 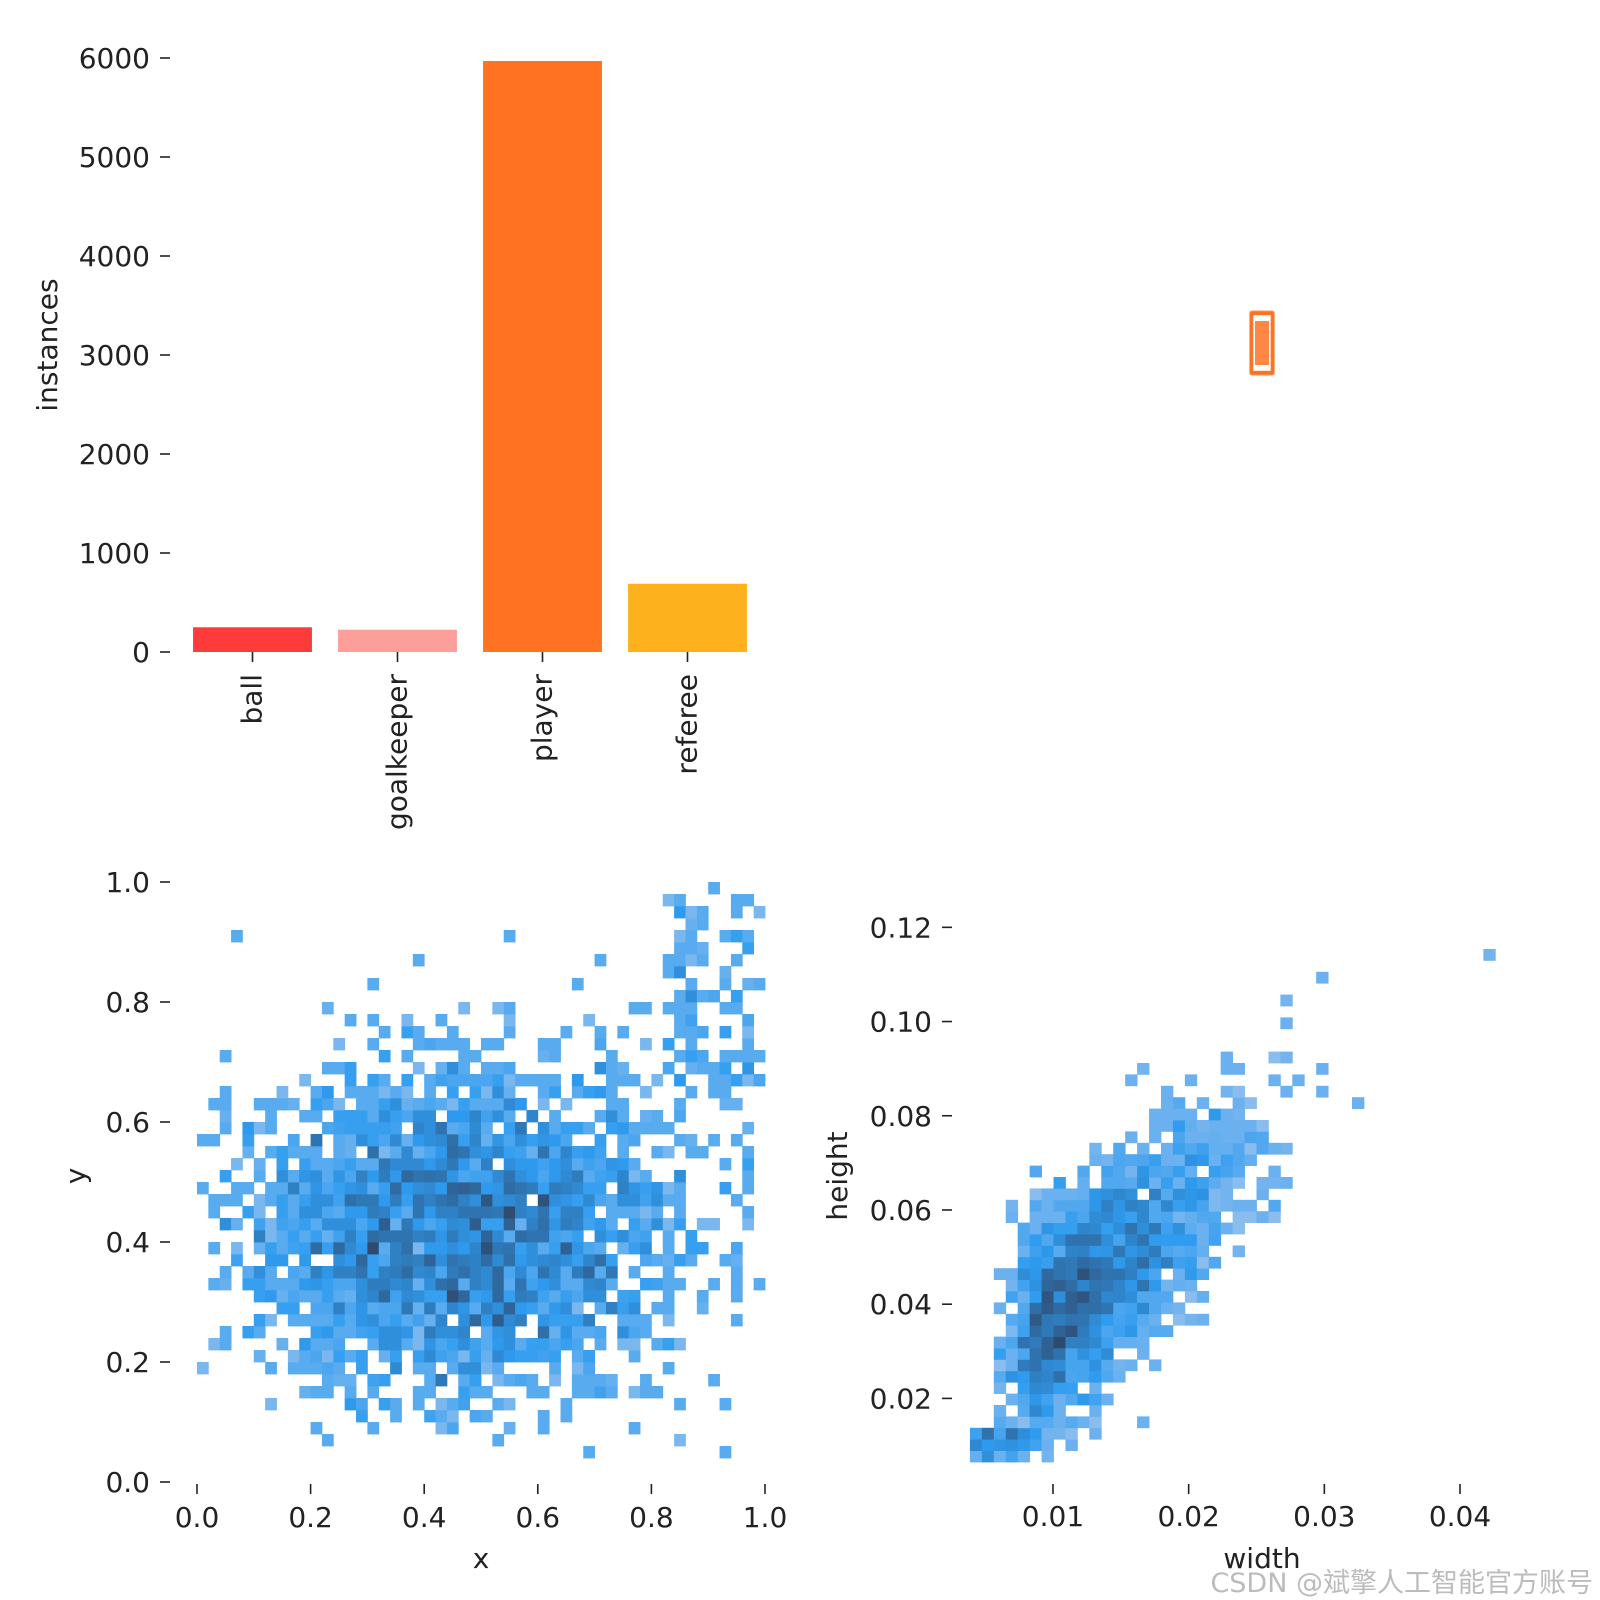 I want to click on y-axis-label: height, so click(x=837, y=1175).